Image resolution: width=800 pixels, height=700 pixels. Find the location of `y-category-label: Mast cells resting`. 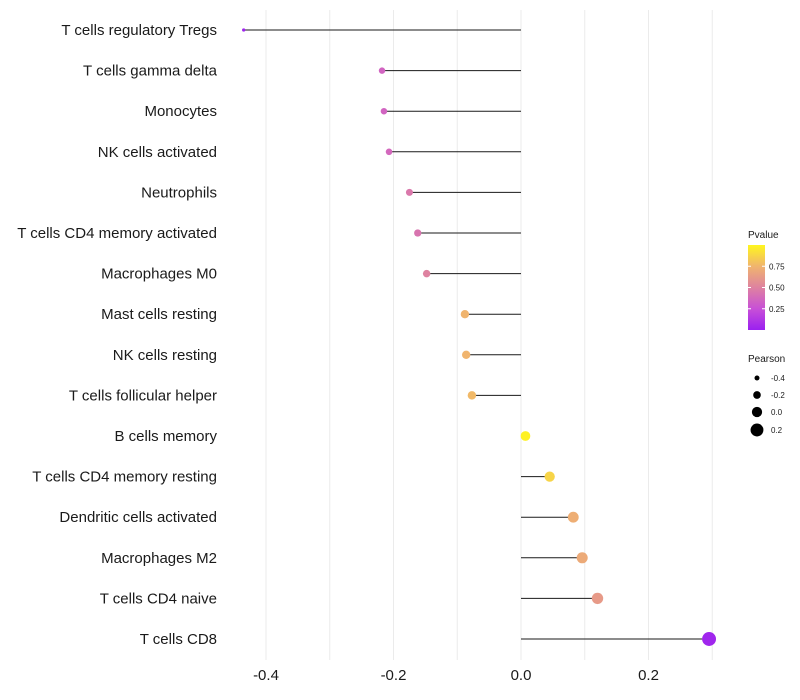

y-category-label: Mast cells resting is located at coordinates (159, 314).